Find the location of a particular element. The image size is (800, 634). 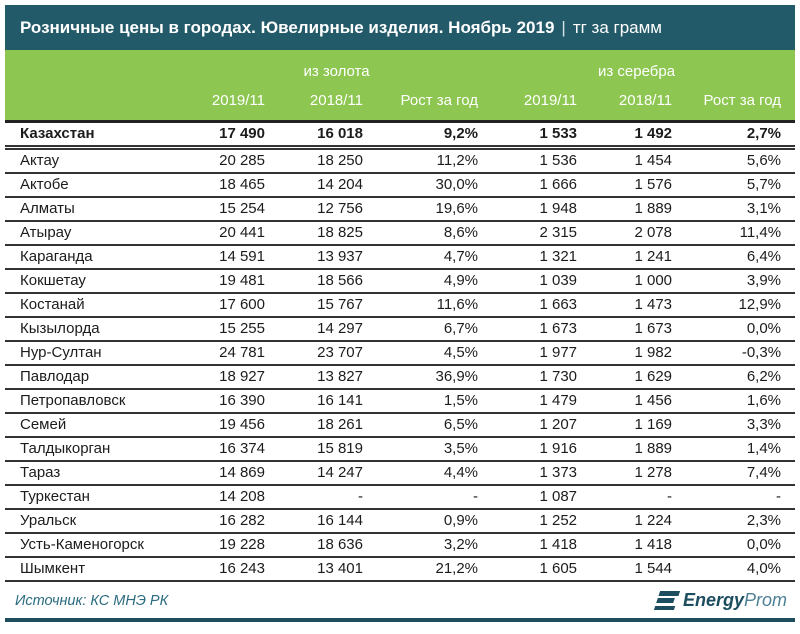

value-cell: 1 673 is located at coordinates (528, 329).